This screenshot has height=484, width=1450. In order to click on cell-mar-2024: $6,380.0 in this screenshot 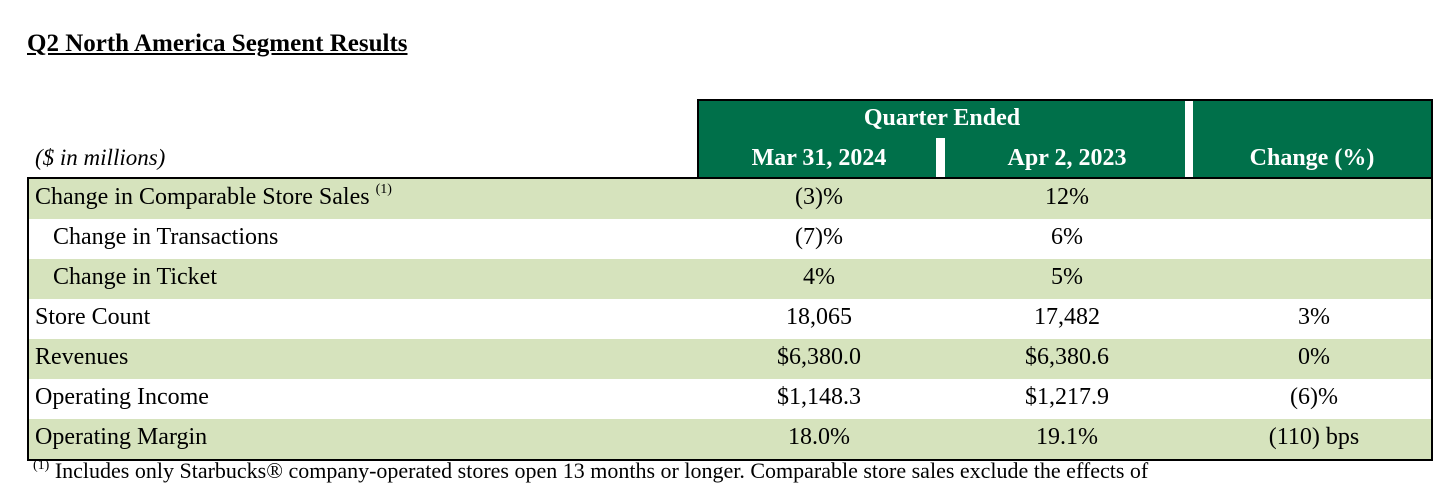, I will do `click(819, 357)`.